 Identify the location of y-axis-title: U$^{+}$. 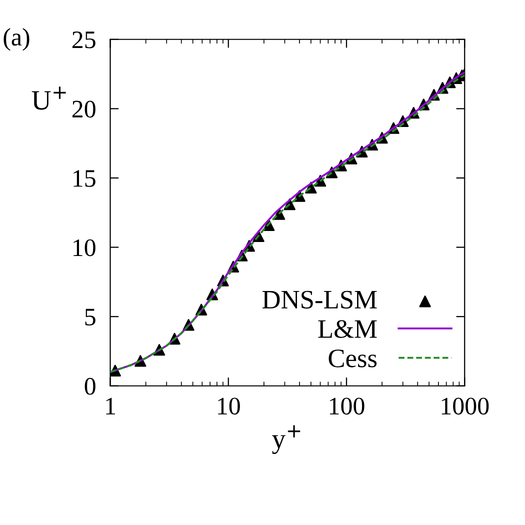
(49, 98).